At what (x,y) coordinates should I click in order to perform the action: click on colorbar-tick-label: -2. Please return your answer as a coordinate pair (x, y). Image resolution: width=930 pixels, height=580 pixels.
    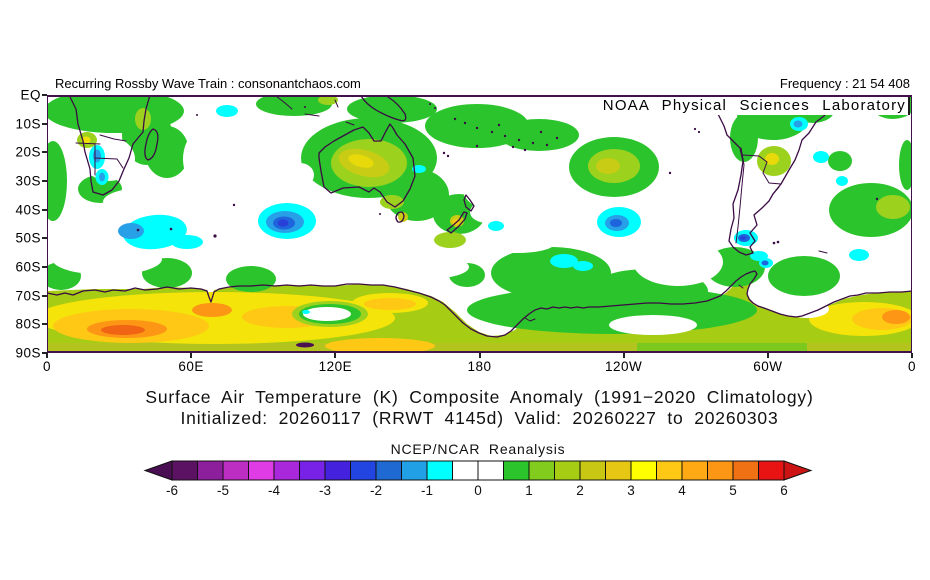
    Looking at the image, I should click on (375, 490).